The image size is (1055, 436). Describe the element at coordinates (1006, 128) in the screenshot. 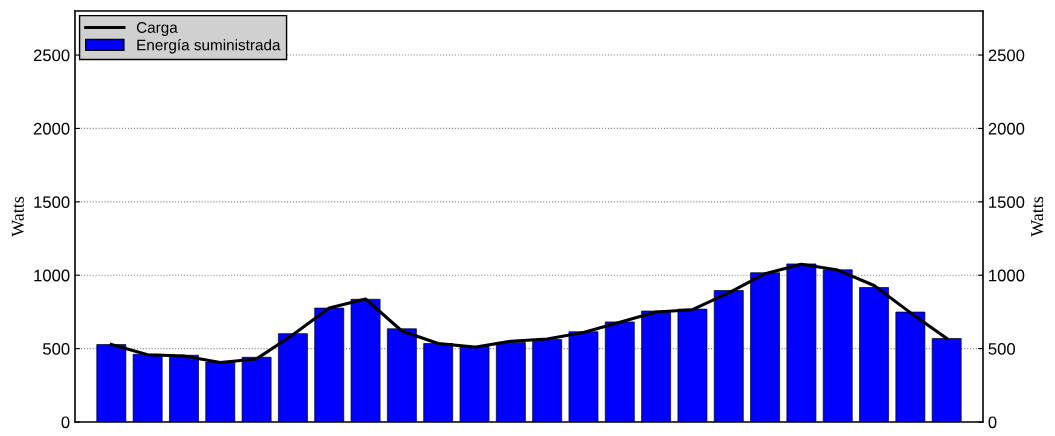

I see `y2-tick-label: 2000` at that location.